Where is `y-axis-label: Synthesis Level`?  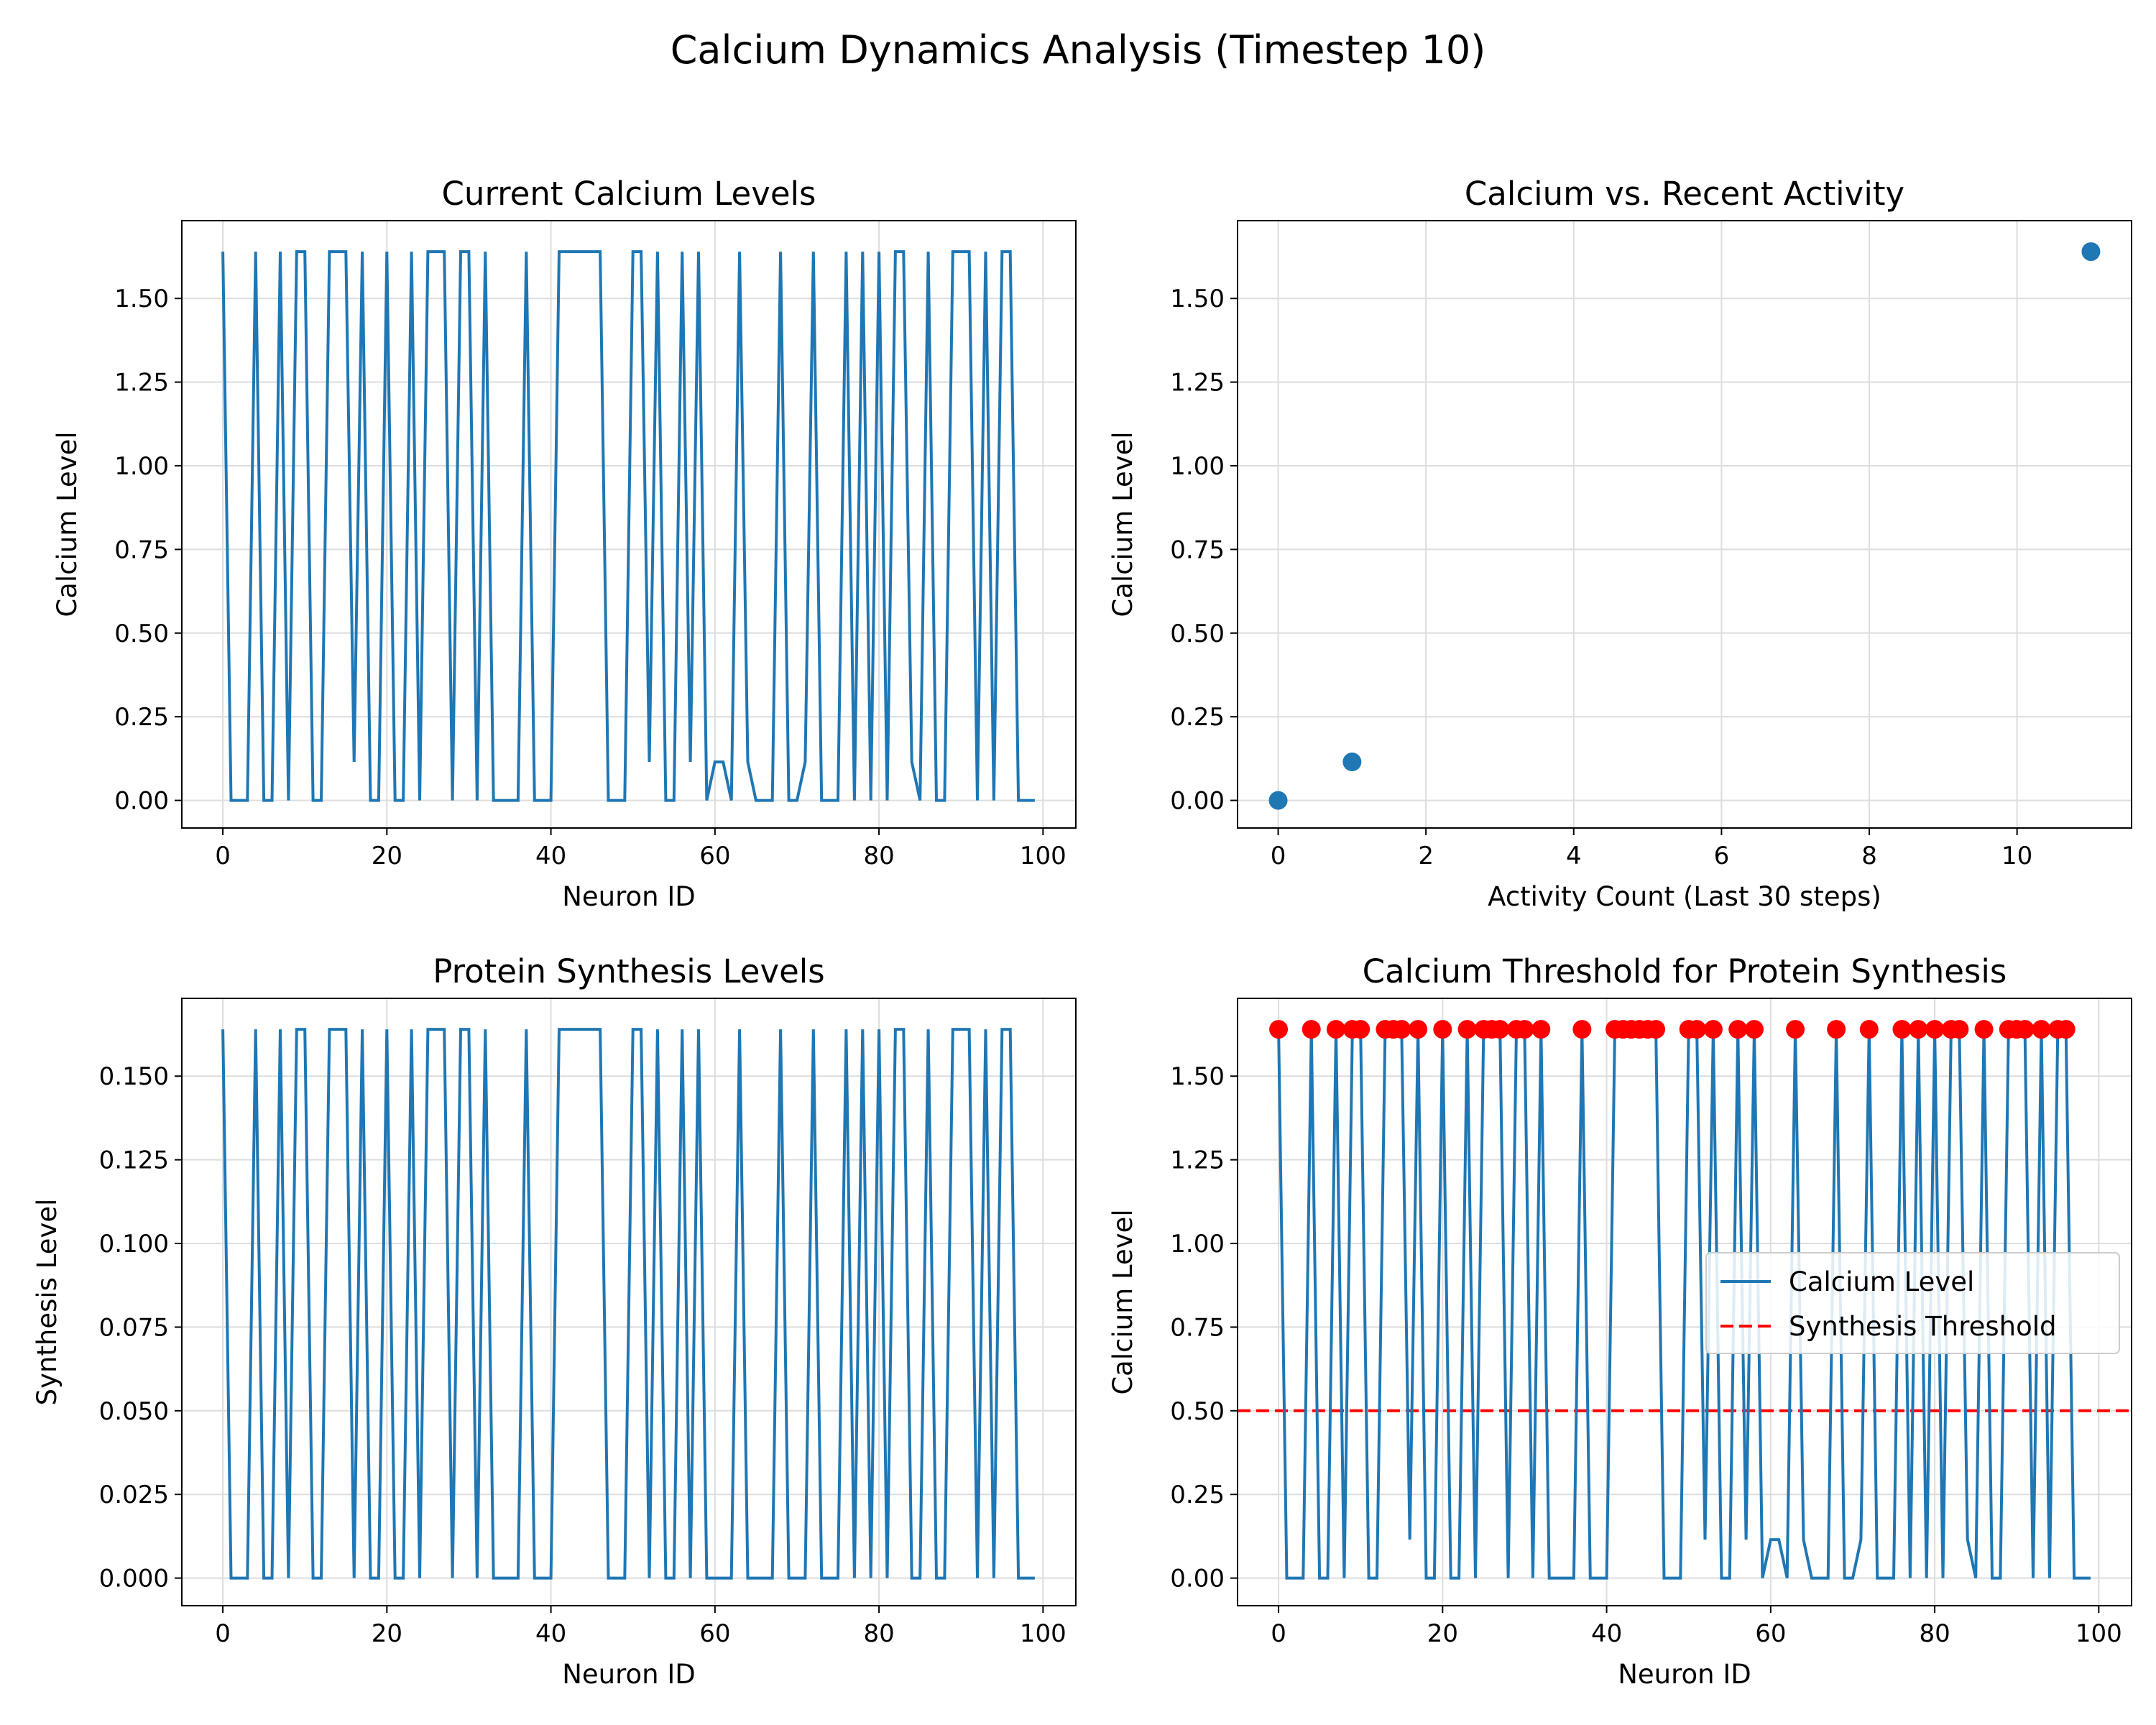 y-axis-label: Synthesis Level is located at coordinates (48, 1302).